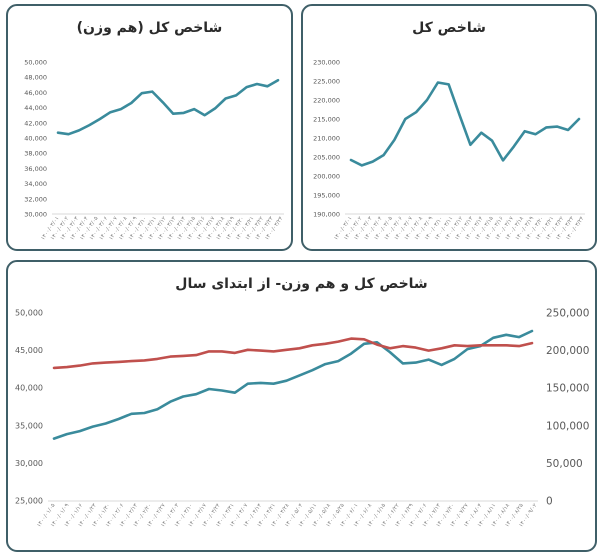 The height and width of the screenshot is (556, 604). What do you see at coordinates (29, 350) in the screenshot?
I see `y-tick-label: 45,000` at bounding box center [29, 350].